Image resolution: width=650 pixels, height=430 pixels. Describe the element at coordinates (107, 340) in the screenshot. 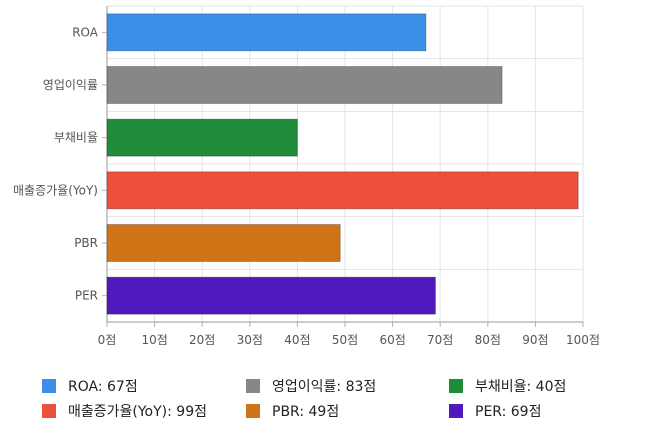

I see `x-tick-label: 0점` at that location.